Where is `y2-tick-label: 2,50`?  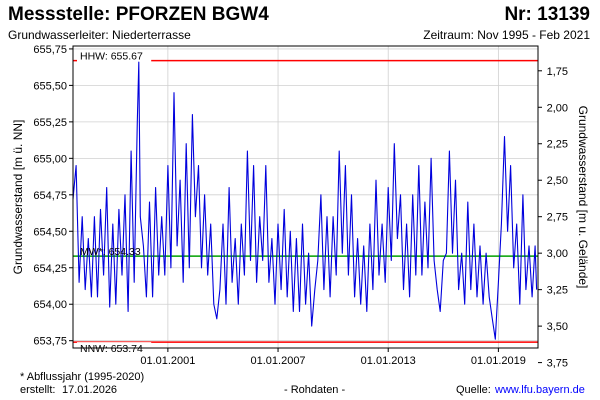 y2-tick-label: 2,50 is located at coordinates (557, 181).